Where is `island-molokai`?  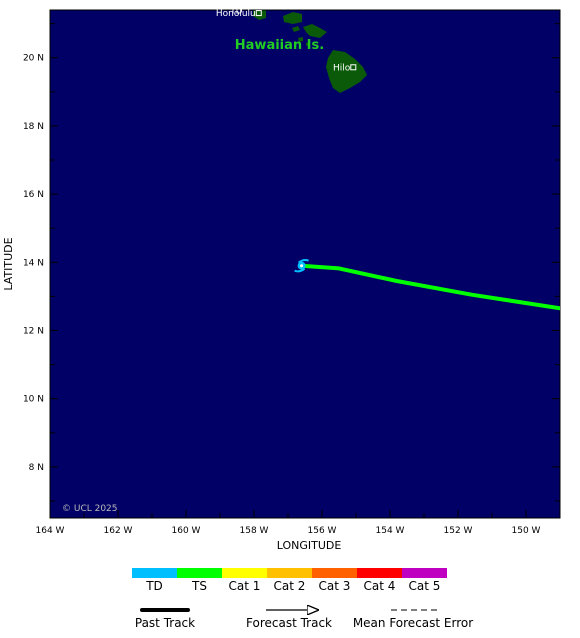
island-molokai is located at coordinates (296, 29).